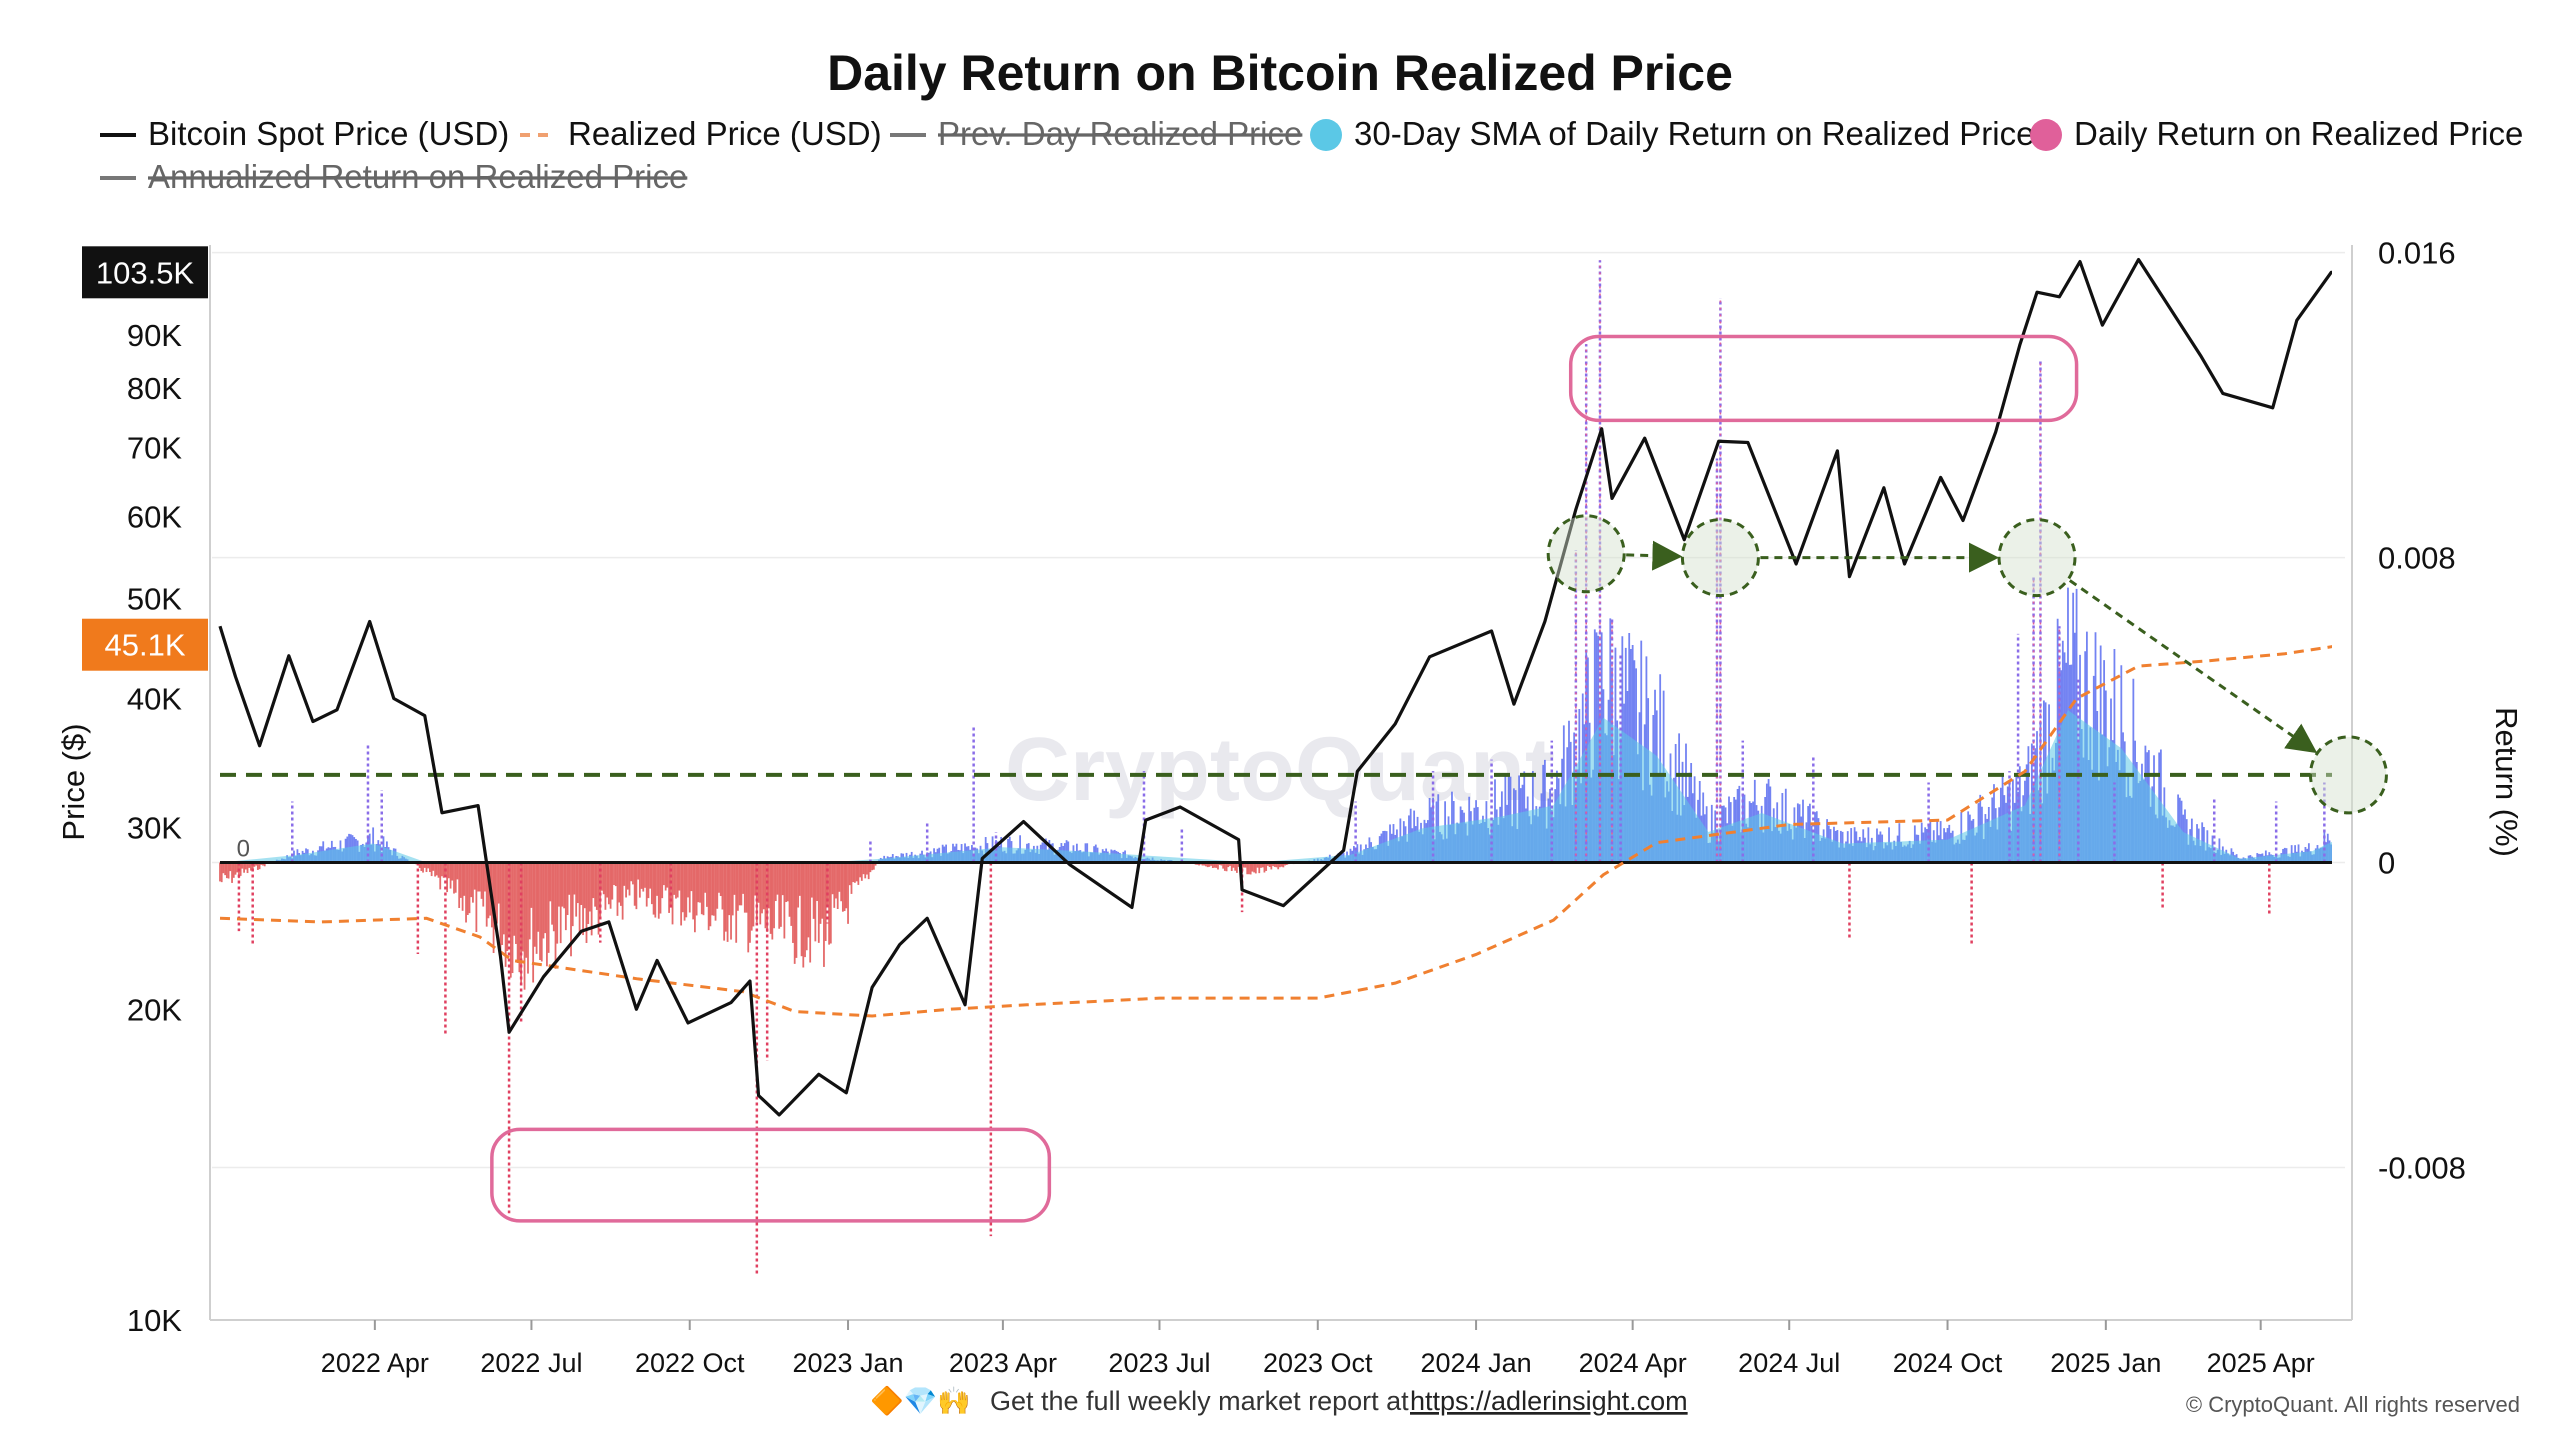 The height and width of the screenshot is (1445, 2560). What do you see at coordinates (154, 699) in the screenshot?
I see `left-tick-label: 40K` at bounding box center [154, 699].